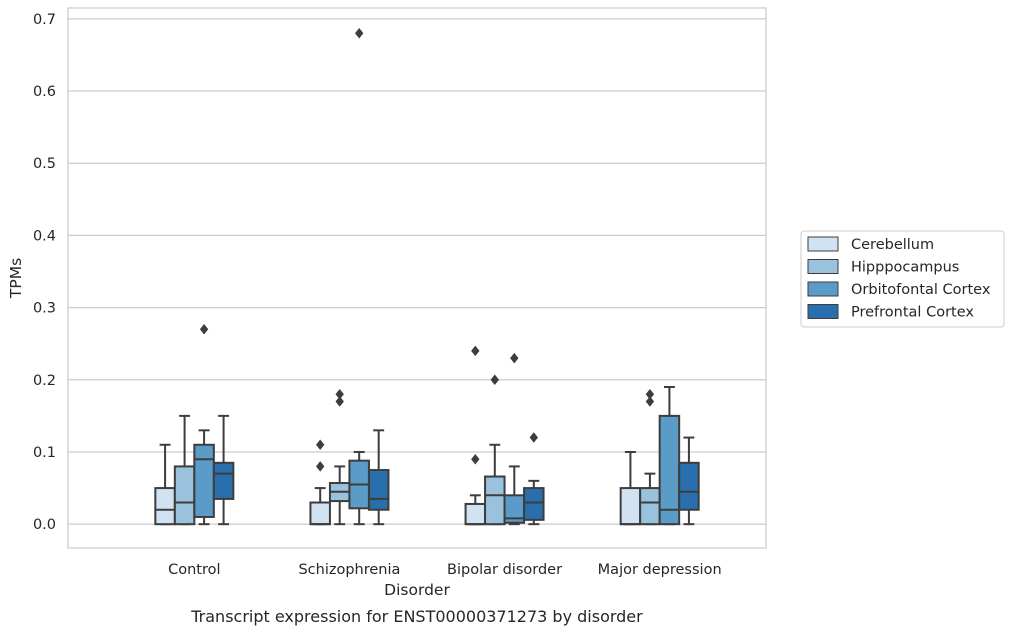  What do you see at coordinates (16, 278) in the screenshot?
I see `y-axis-title: TPMs` at bounding box center [16, 278].